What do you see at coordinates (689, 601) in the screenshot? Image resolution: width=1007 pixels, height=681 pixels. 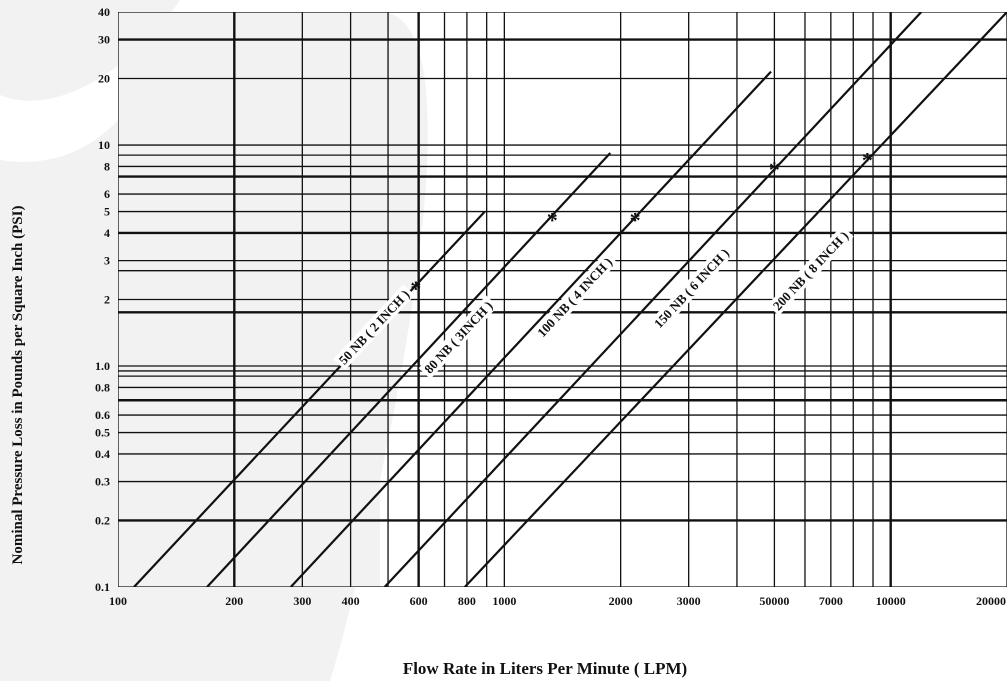 I see `x-tick-label: 3000` at bounding box center [689, 601].